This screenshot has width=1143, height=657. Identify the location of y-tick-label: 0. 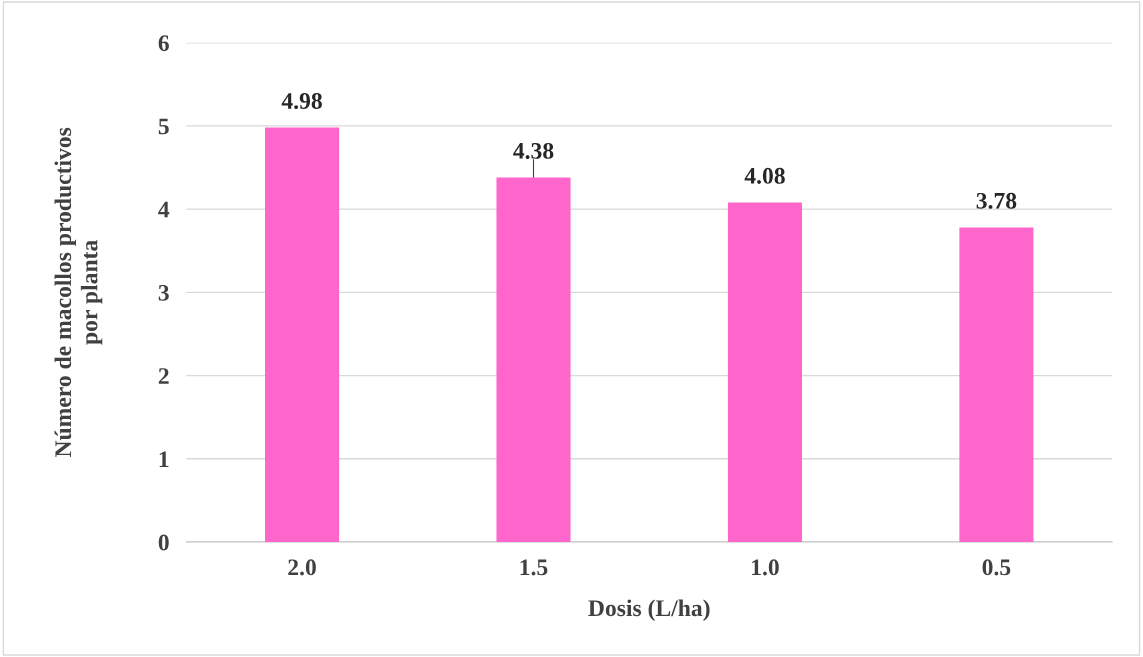
(163, 542).